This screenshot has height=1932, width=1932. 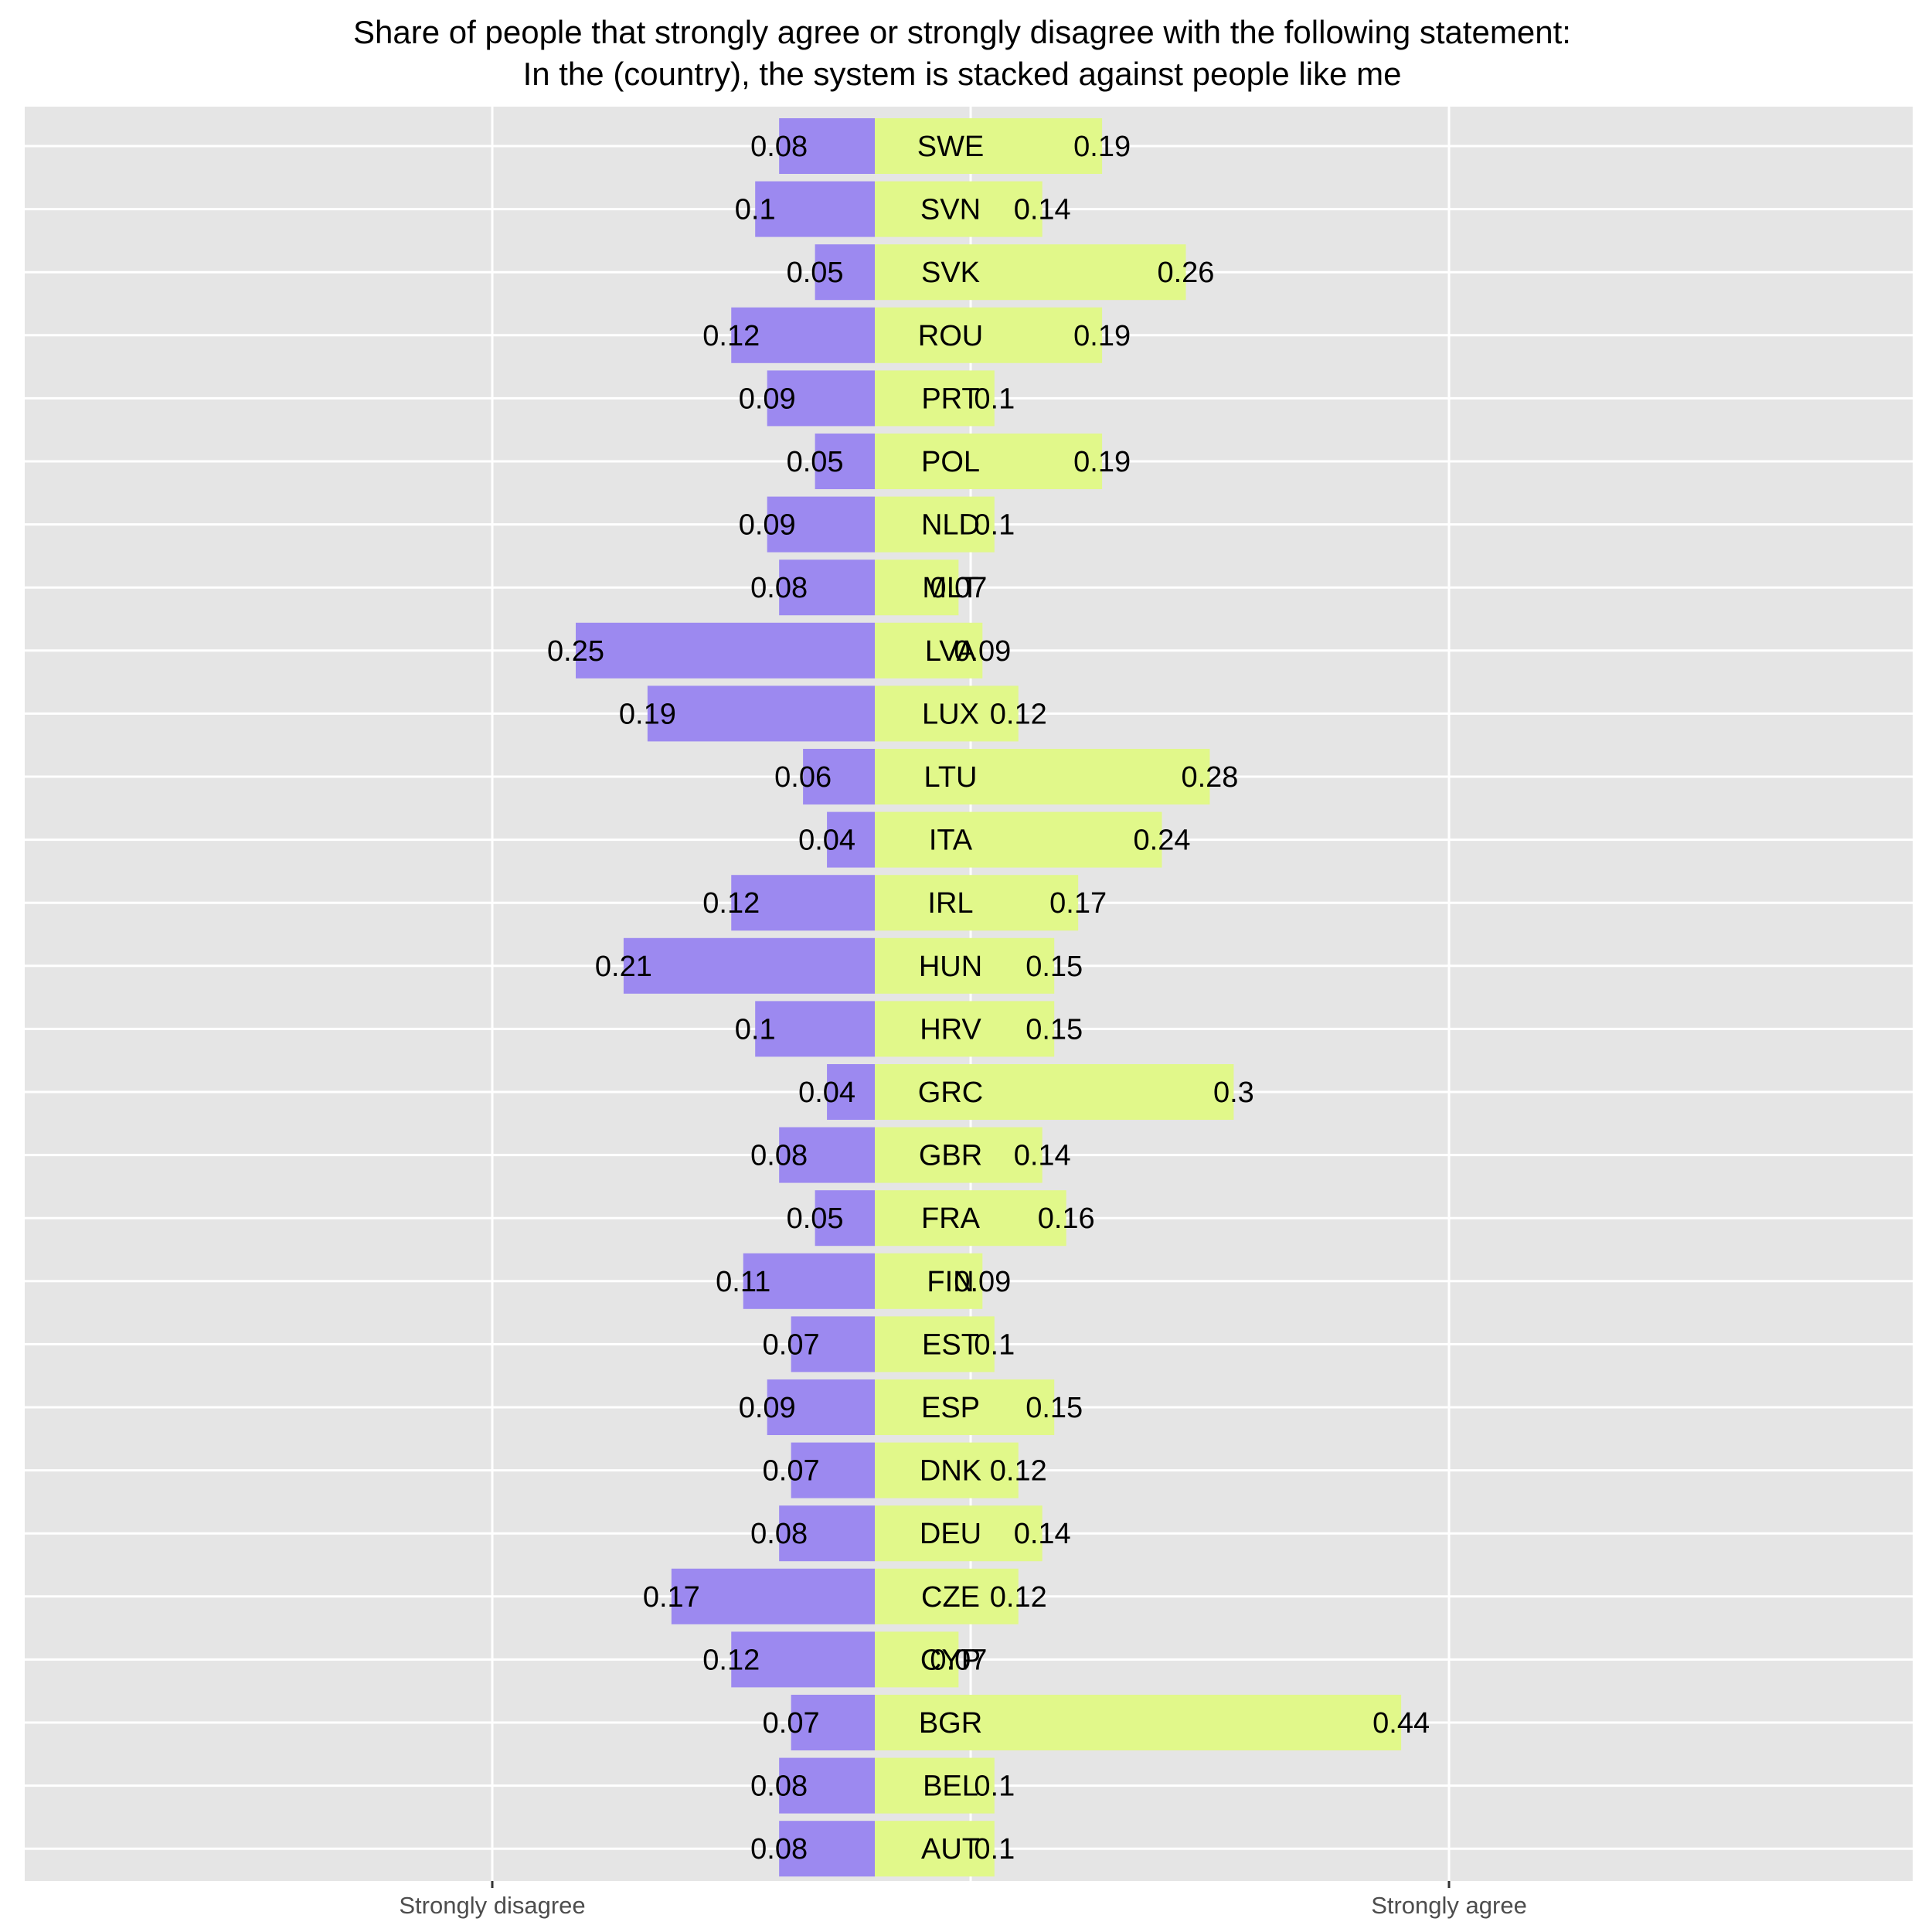 I want to click on label-disagree-svk: 0.05, so click(x=815, y=273).